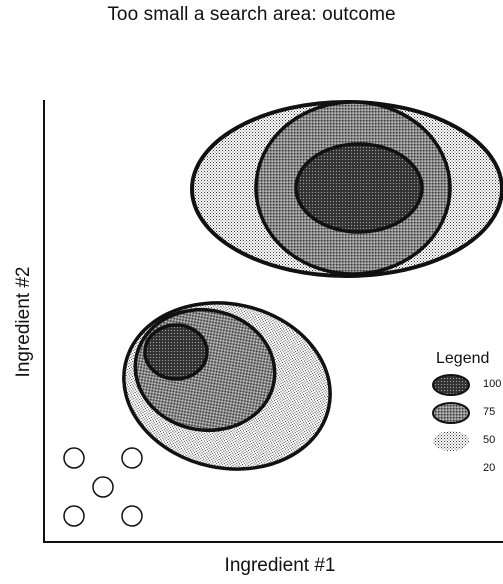  What do you see at coordinates (280, 565) in the screenshot?
I see `x-axis-label: Ingredient #1` at bounding box center [280, 565].